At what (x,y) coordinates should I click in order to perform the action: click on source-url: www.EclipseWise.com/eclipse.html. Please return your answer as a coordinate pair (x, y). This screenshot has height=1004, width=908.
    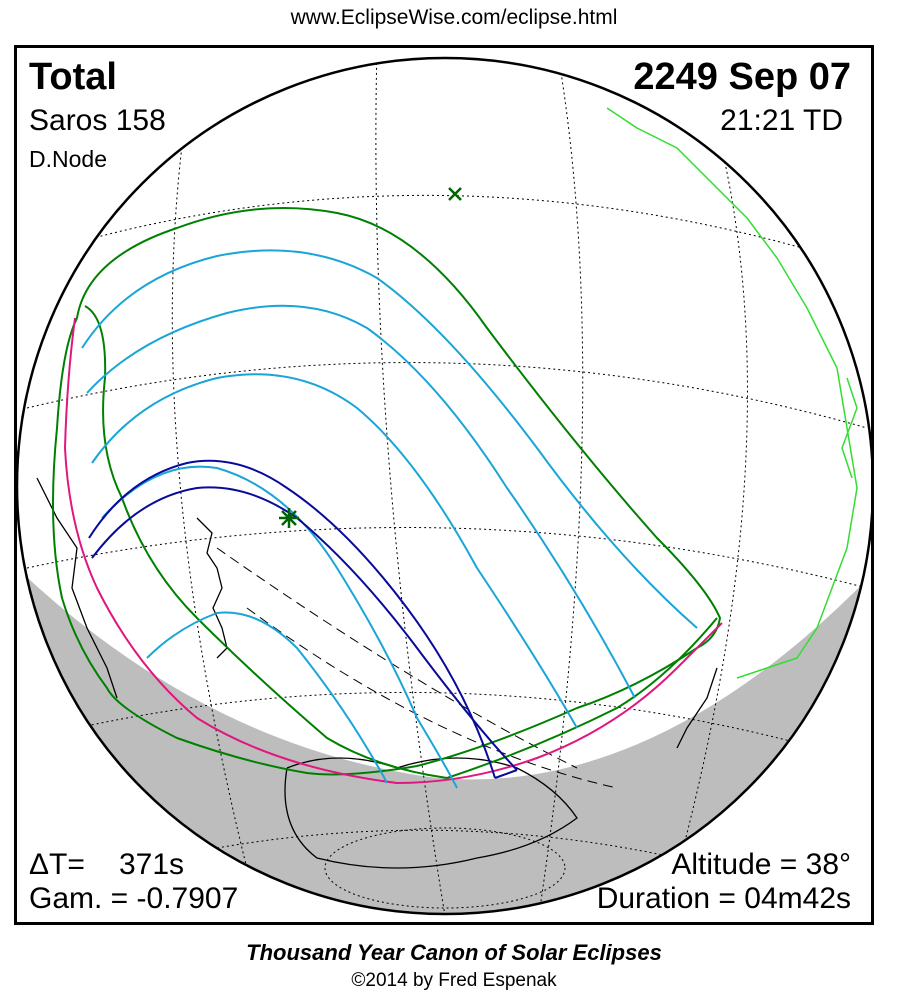
    Looking at the image, I should click on (454, 17).